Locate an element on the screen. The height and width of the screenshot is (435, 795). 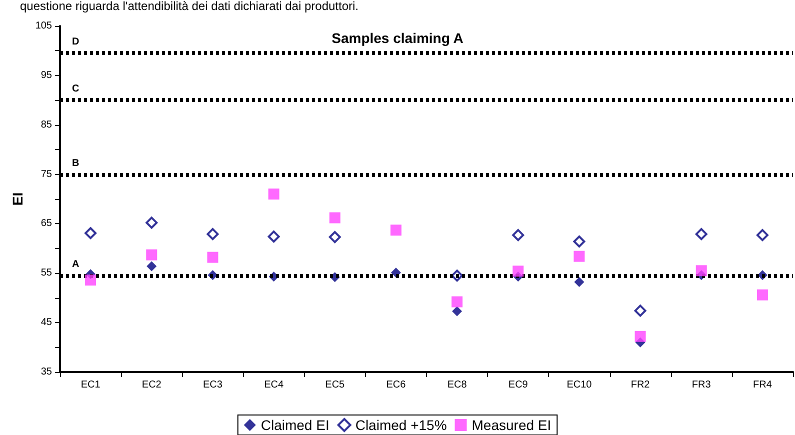
ref-line-label: A is located at coordinates (76, 264).